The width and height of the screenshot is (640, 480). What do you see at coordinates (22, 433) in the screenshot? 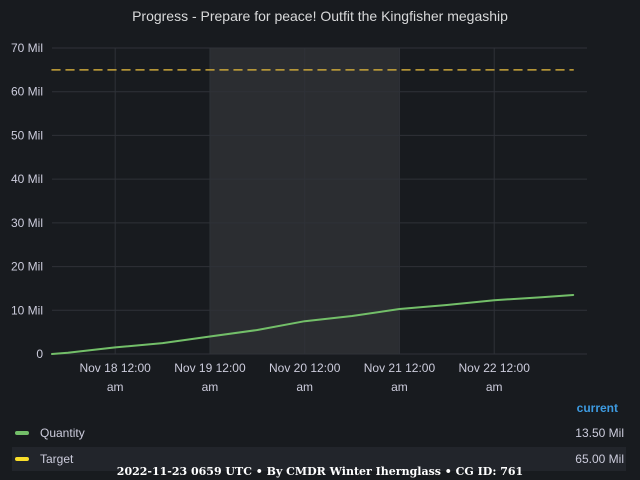
I see `quantity-swatch-icon` at bounding box center [22, 433].